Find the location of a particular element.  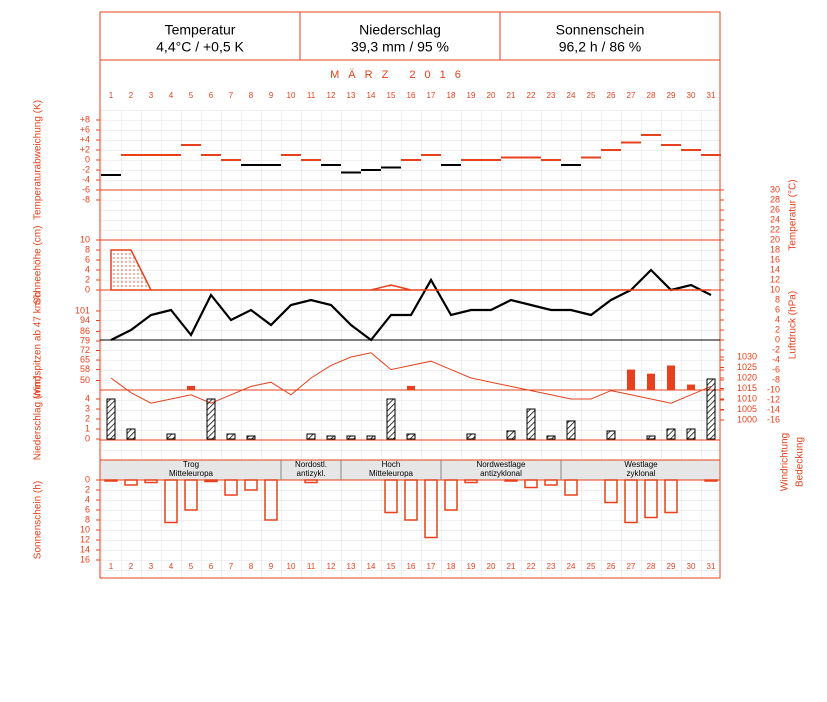

axis-label: Temperatur (°C) is located at coordinates (793, 214).